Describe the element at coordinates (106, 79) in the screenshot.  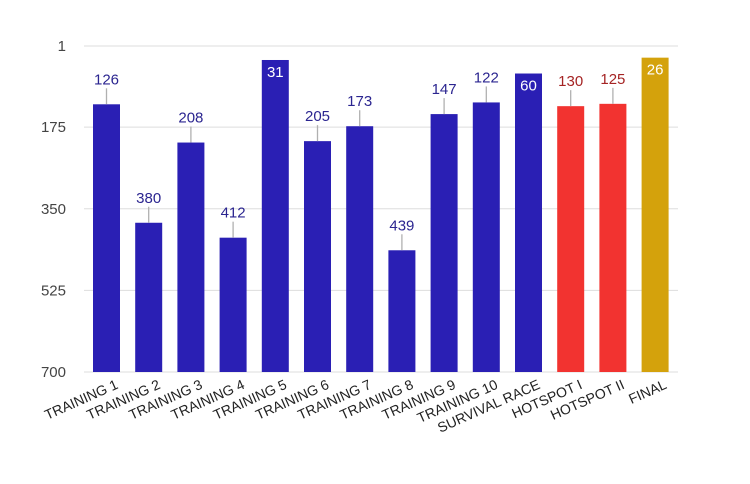
I see `data-label: 126` at that location.